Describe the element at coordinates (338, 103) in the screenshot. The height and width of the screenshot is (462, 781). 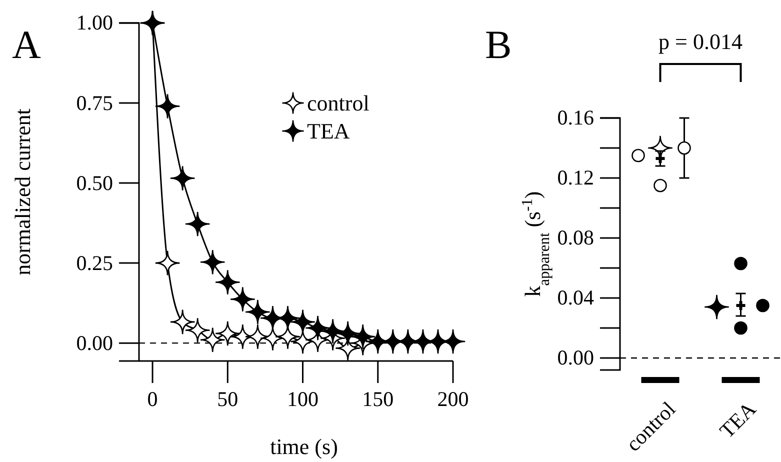
I see `legend-label: control` at that location.